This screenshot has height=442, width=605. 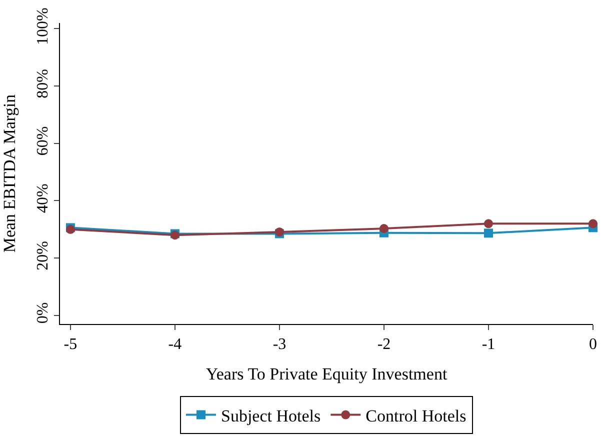 What do you see at coordinates (175, 345) in the screenshot?
I see `x-tick-label: -4` at bounding box center [175, 345].